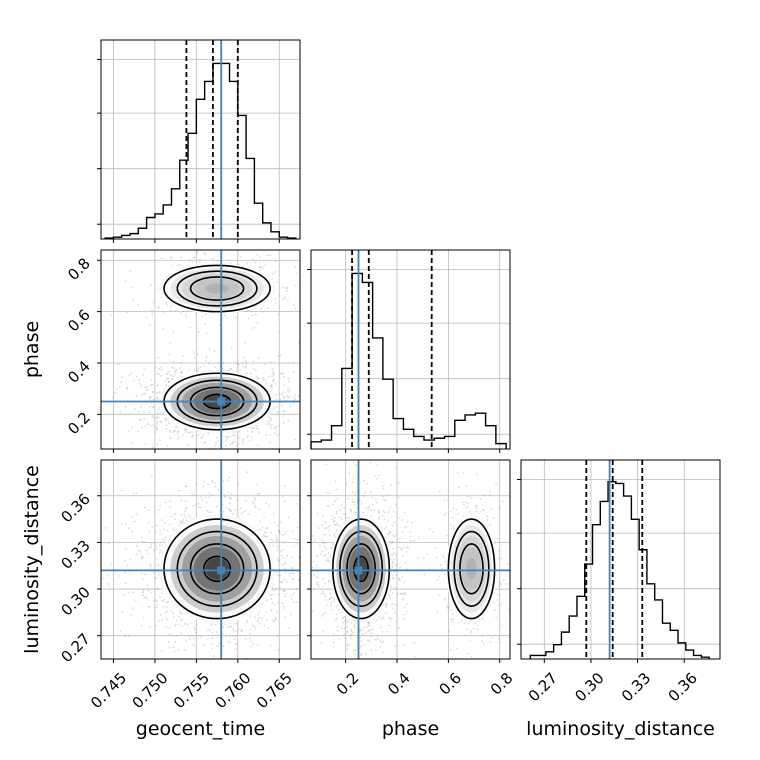 Image resolution: width=760 pixels, height=760 pixels. I want to click on truth-marker, so click(221, 570).